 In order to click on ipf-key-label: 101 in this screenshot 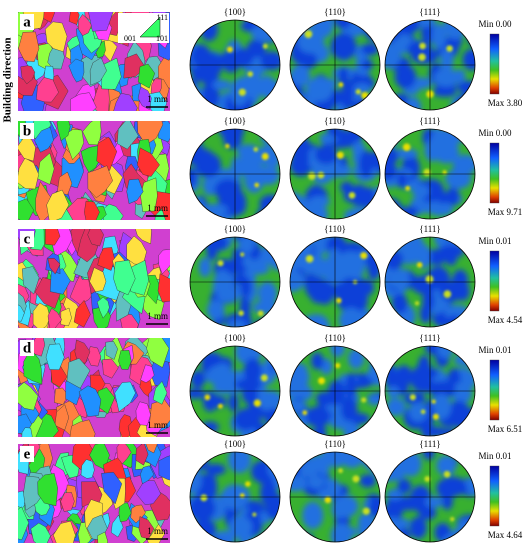, I will do `click(162, 38)`.